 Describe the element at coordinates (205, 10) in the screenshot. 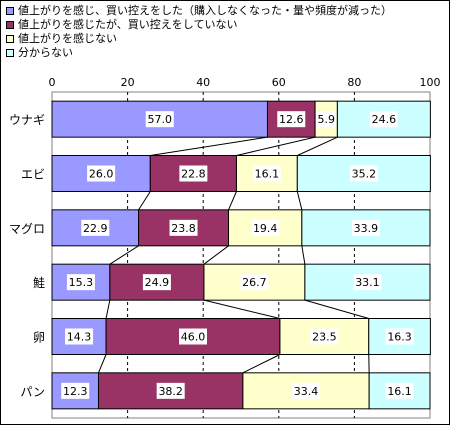

I see `legend-label: 値上がりを感じ、買い控えをした（購入しなくなった・量や頻度が減った）` at that location.